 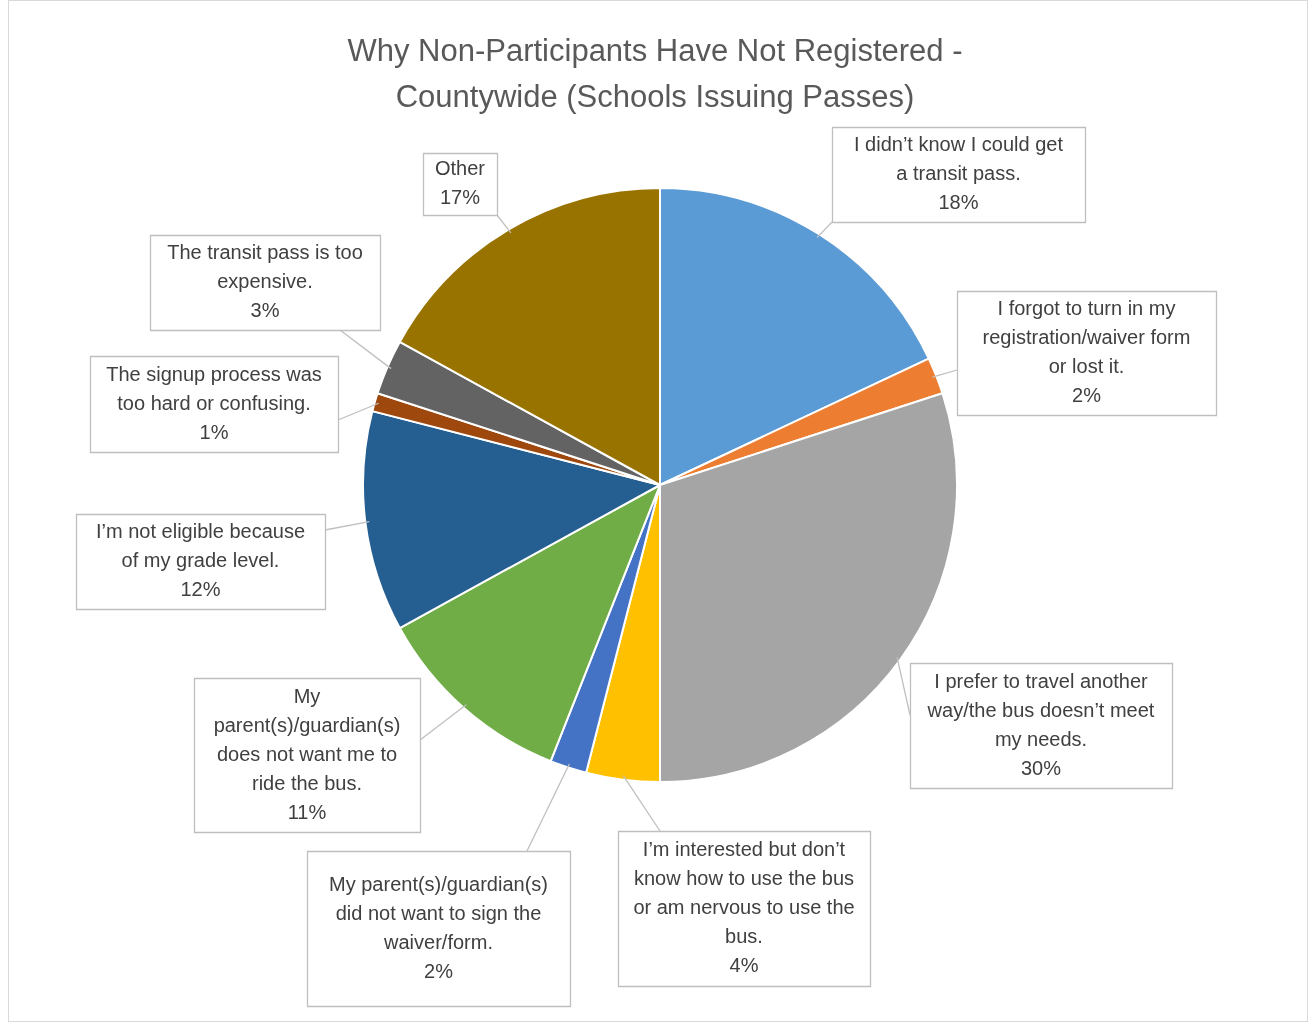 What do you see at coordinates (958, 159) in the screenshot?
I see `slice-label: I didn’t know I could get a transit pass.` at bounding box center [958, 159].